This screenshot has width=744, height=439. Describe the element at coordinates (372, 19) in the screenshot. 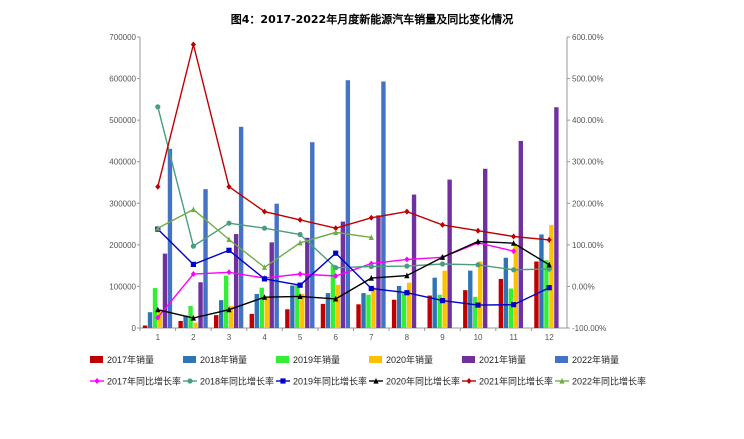

I see `chart-title: 图4：2017-2022年月度新能源汽车销量及同比变化情况` at that location.